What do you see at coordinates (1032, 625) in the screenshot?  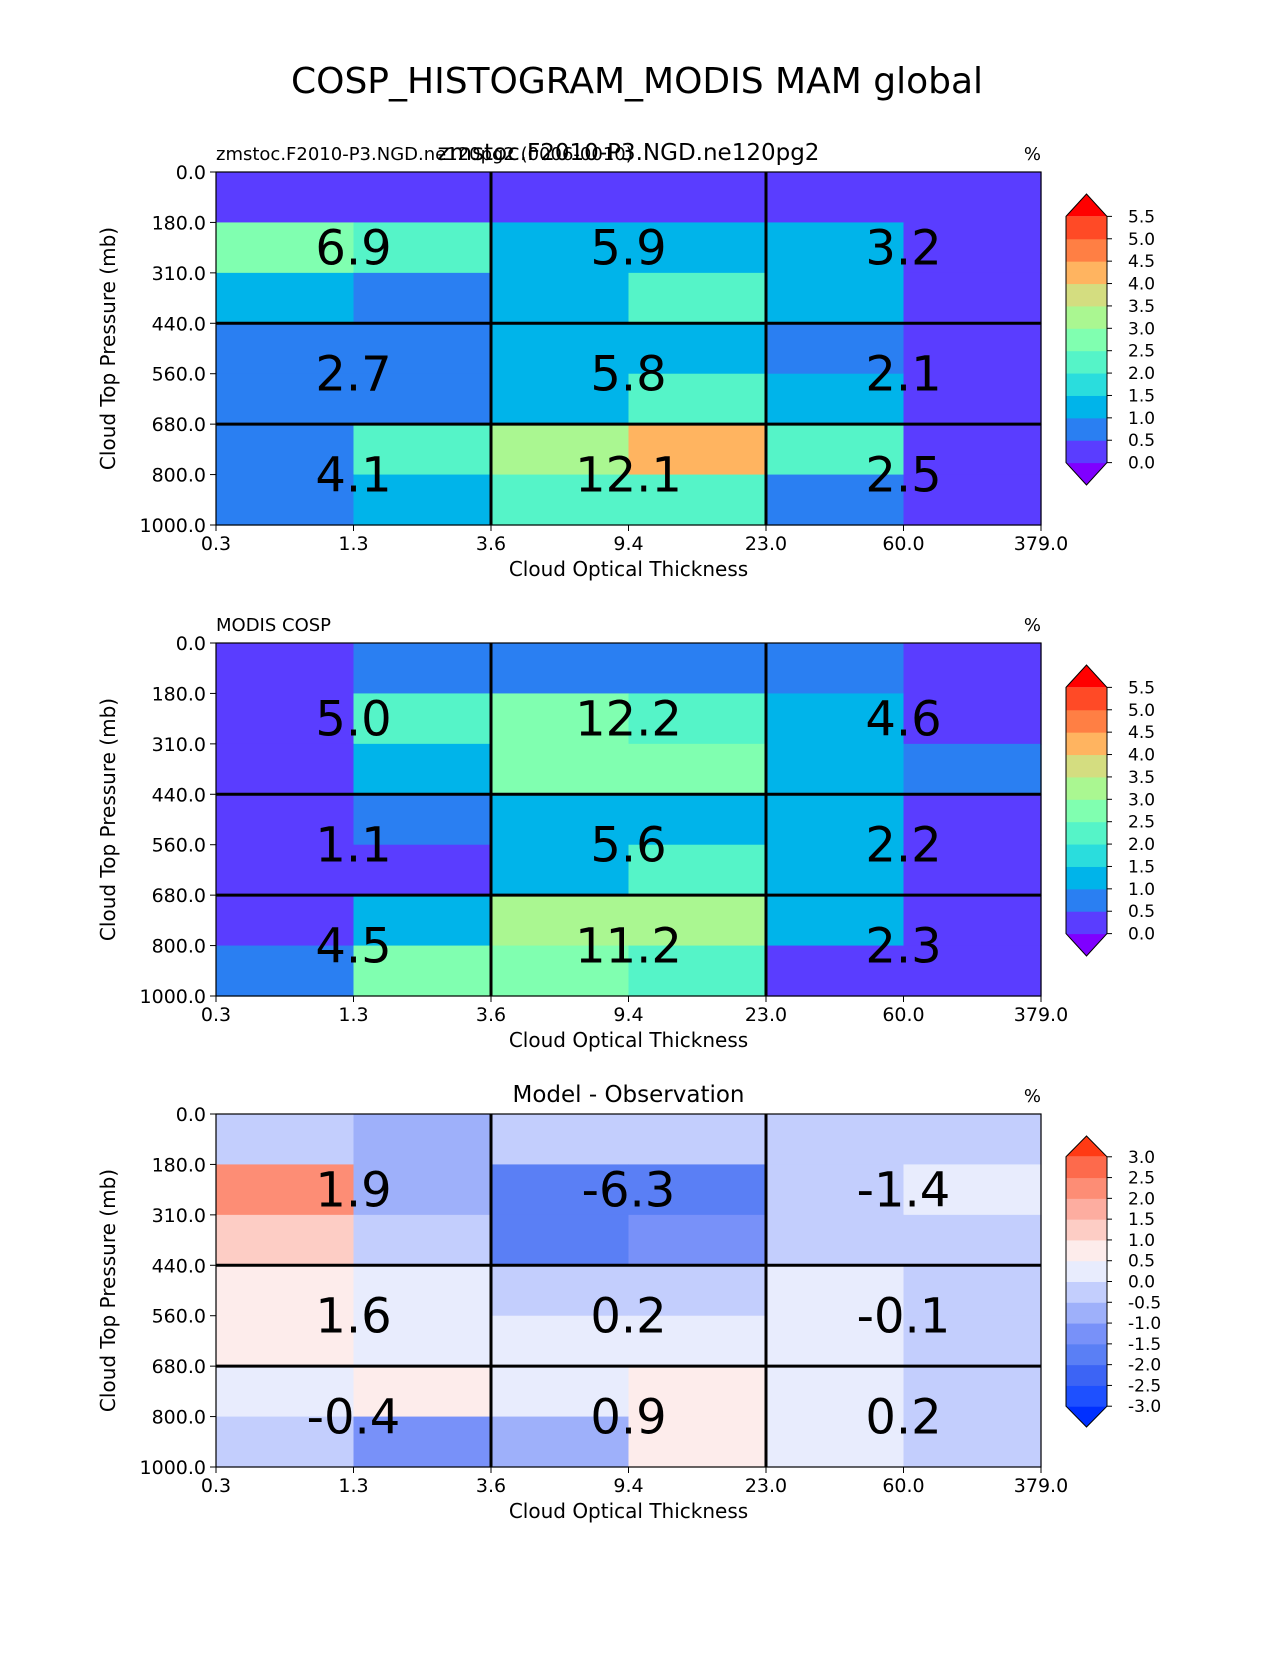 I see `panel-units: %` at bounding box center [1032, 625].